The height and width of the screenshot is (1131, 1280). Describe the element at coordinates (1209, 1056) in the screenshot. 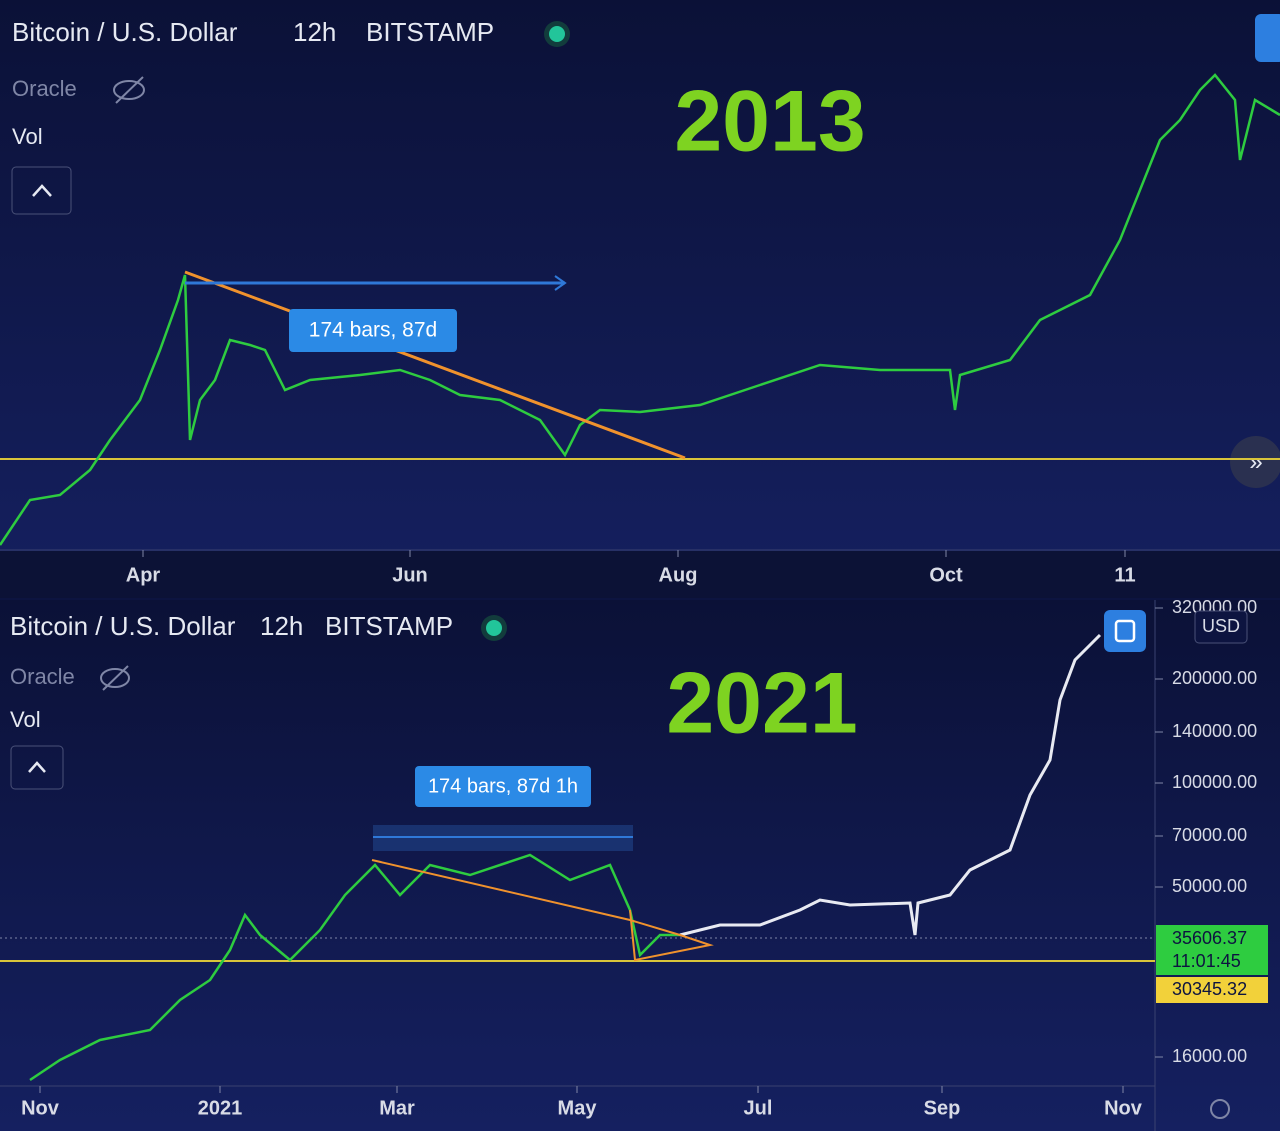

I see `price-label: 16000.00` at that location.